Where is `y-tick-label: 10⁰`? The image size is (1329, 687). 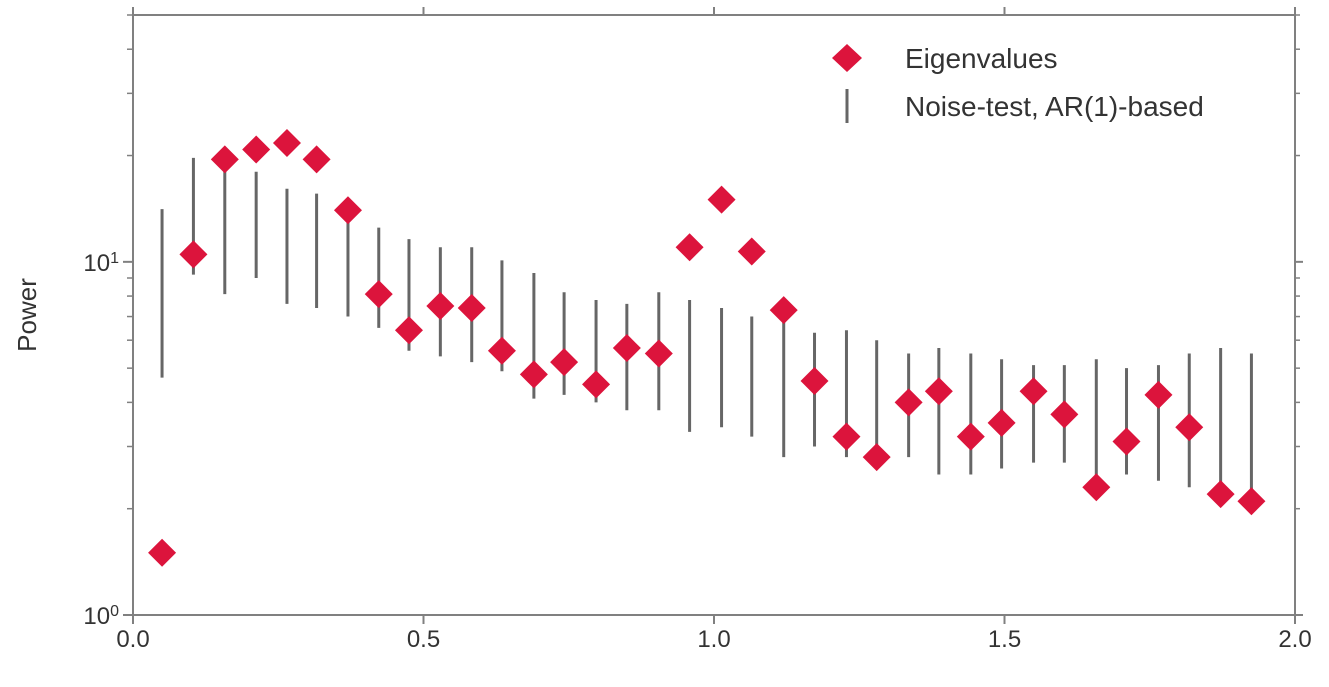 y-tick-label: 10⁰ is located at coordinates (101, 617).